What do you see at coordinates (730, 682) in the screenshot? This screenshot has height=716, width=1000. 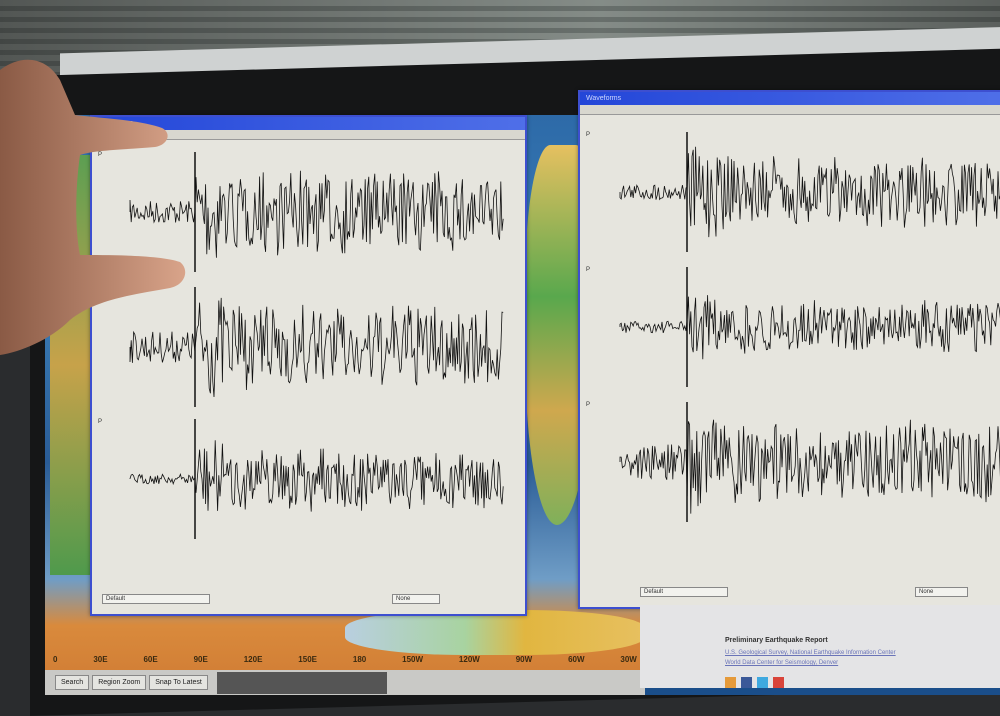 I see `rss-icon` at bounding box center [730, 682].